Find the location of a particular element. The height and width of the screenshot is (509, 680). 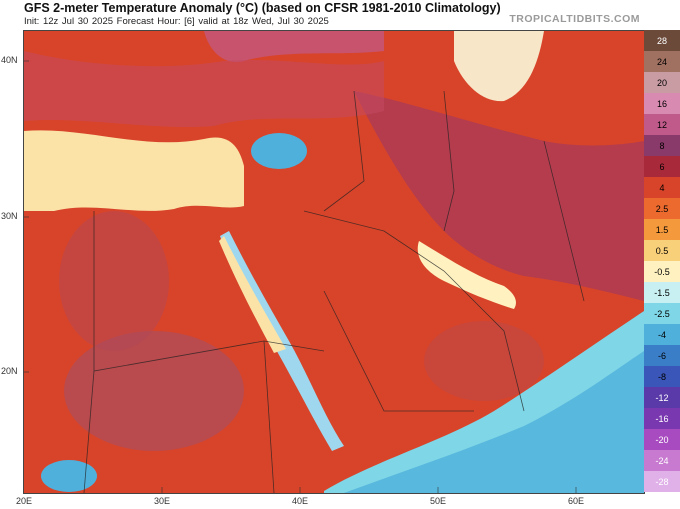

lat-label-20n: 20N is located at coordinates (9, 371).